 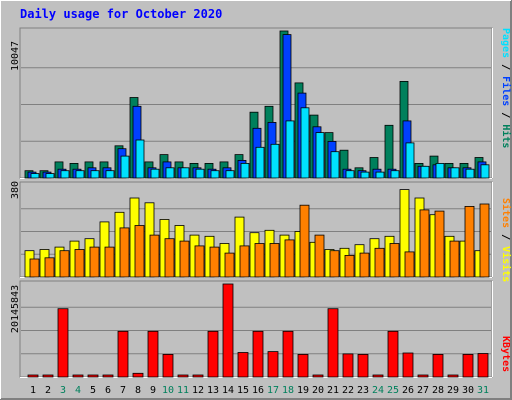 What do you see at coordinates (393, 390) in the screenshot?
I see `x-tick-label: 25` at bounding box center [393, 390].